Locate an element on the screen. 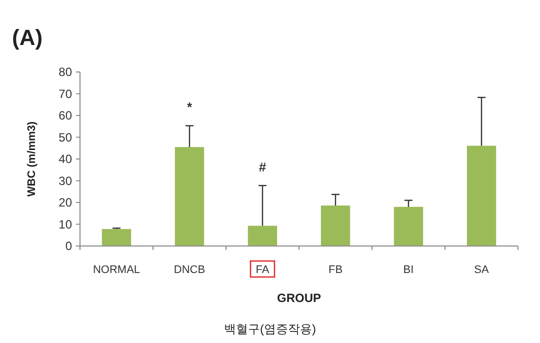 The width and height of the screenshot is (540, 343). x-tick-label: BI is located at coordinates (408, 270).